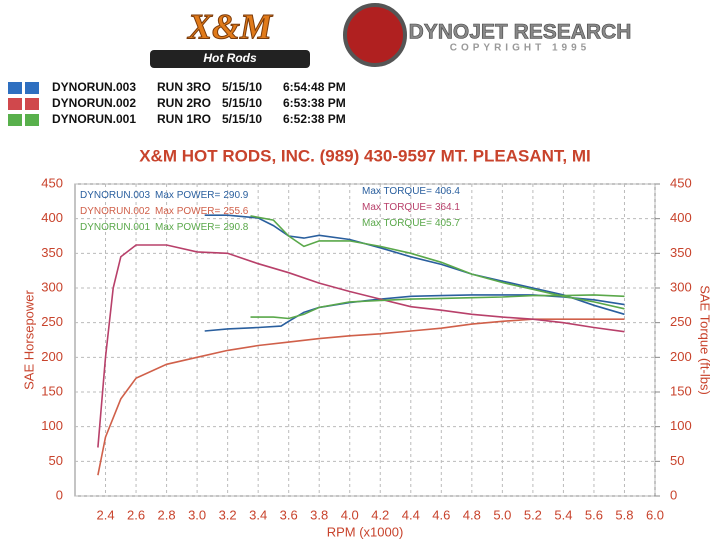 This screenshot has width=720, height=546. I want to click on annotation-value: 255.6, so click(235, 211).